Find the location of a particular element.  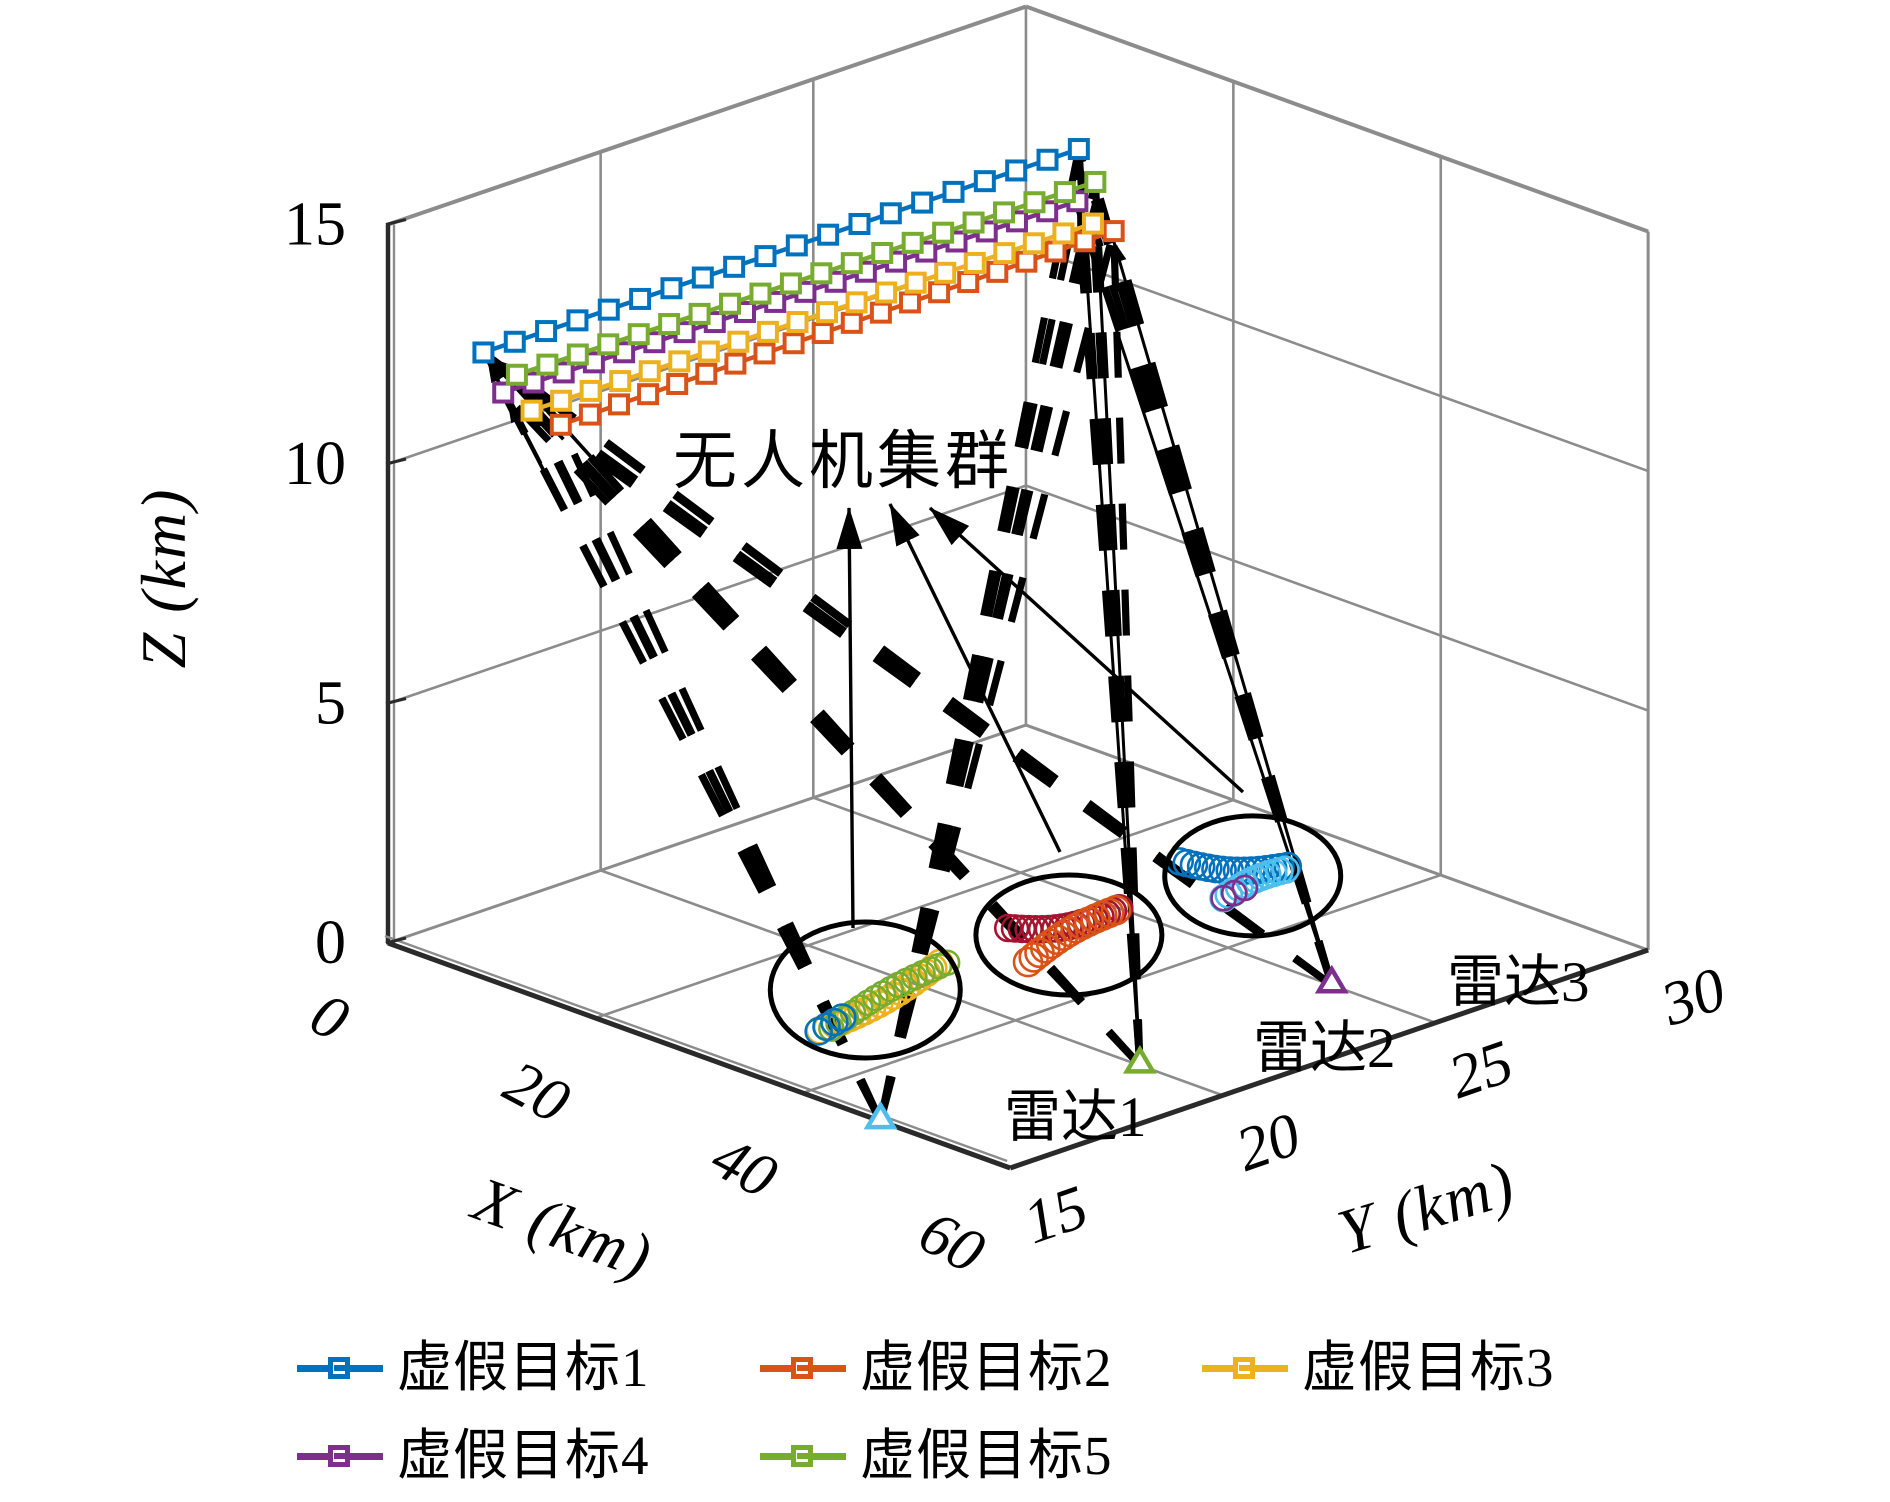

grid-wall-right-h is located at coordinates (1337, 598).